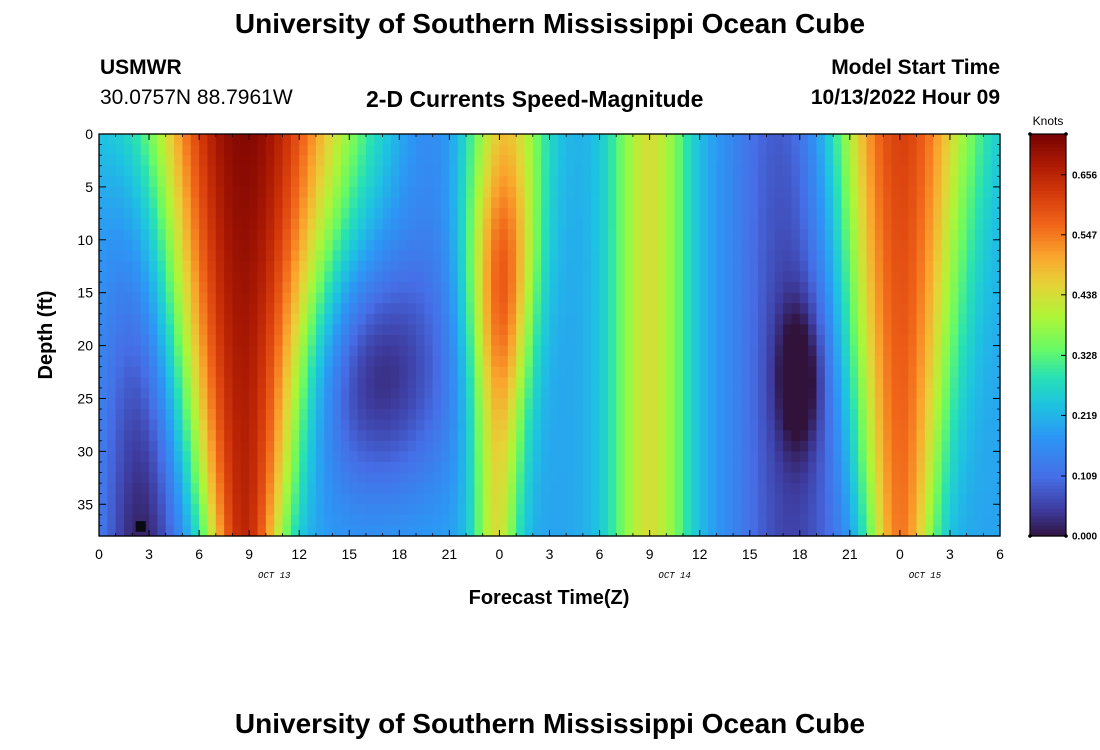 This screenshot has height=750, width=1100. I want to click on x-tick-label: 6, so click(1000, 554).